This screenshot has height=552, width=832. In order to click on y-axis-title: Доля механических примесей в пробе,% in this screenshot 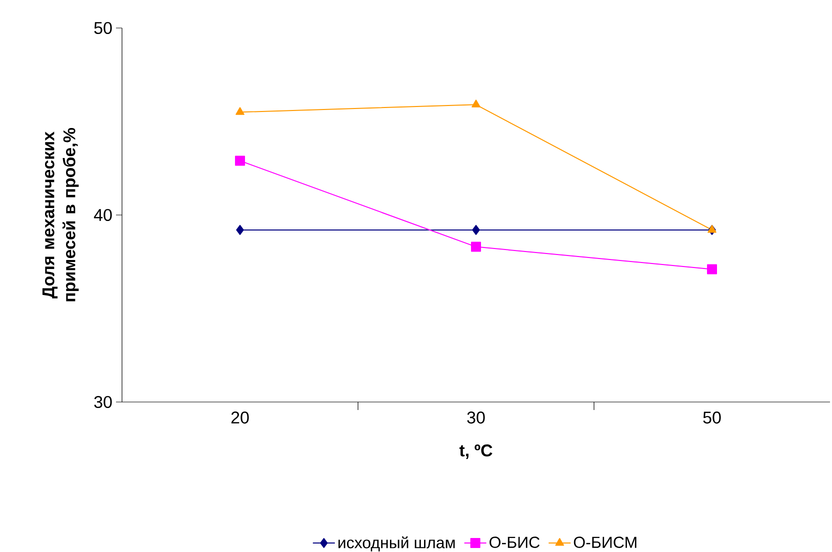, I will do `click(60, 215)`.